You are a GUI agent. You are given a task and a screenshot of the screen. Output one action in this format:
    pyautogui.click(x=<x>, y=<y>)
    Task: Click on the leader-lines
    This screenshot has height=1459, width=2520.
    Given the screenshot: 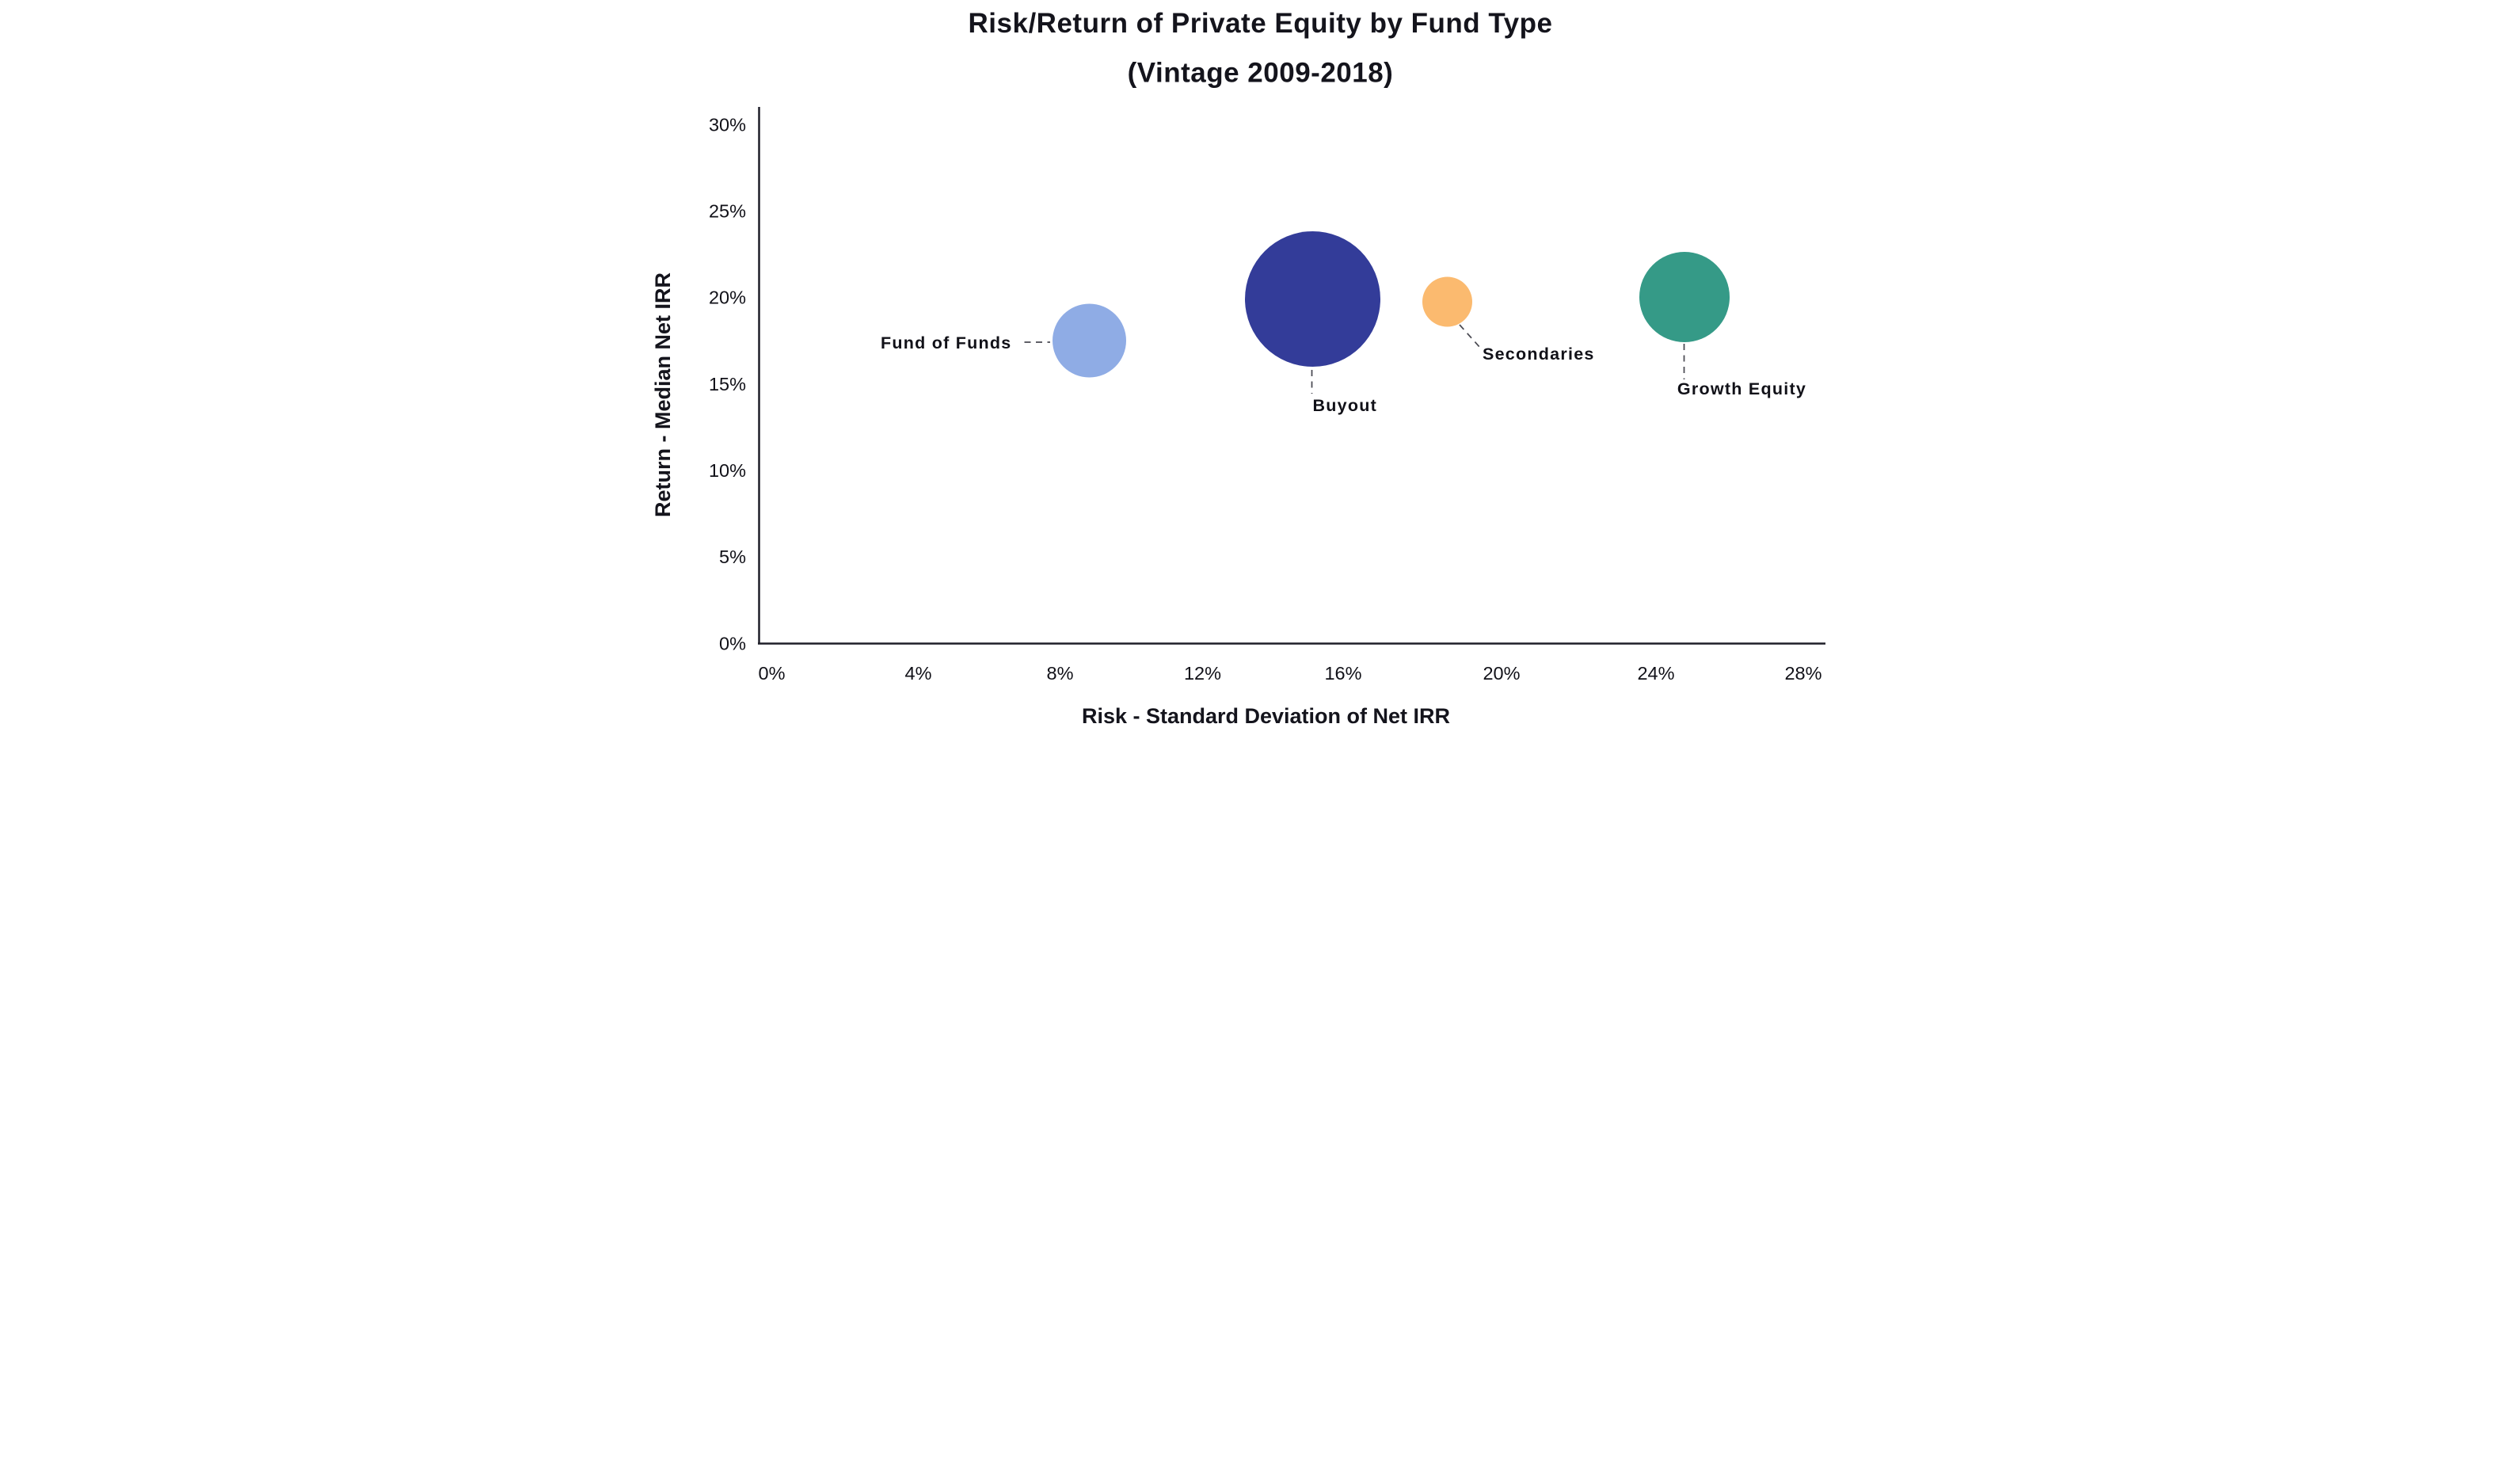 What is the action you would take?
    pyautogui.click(x=1354, y=359)
    